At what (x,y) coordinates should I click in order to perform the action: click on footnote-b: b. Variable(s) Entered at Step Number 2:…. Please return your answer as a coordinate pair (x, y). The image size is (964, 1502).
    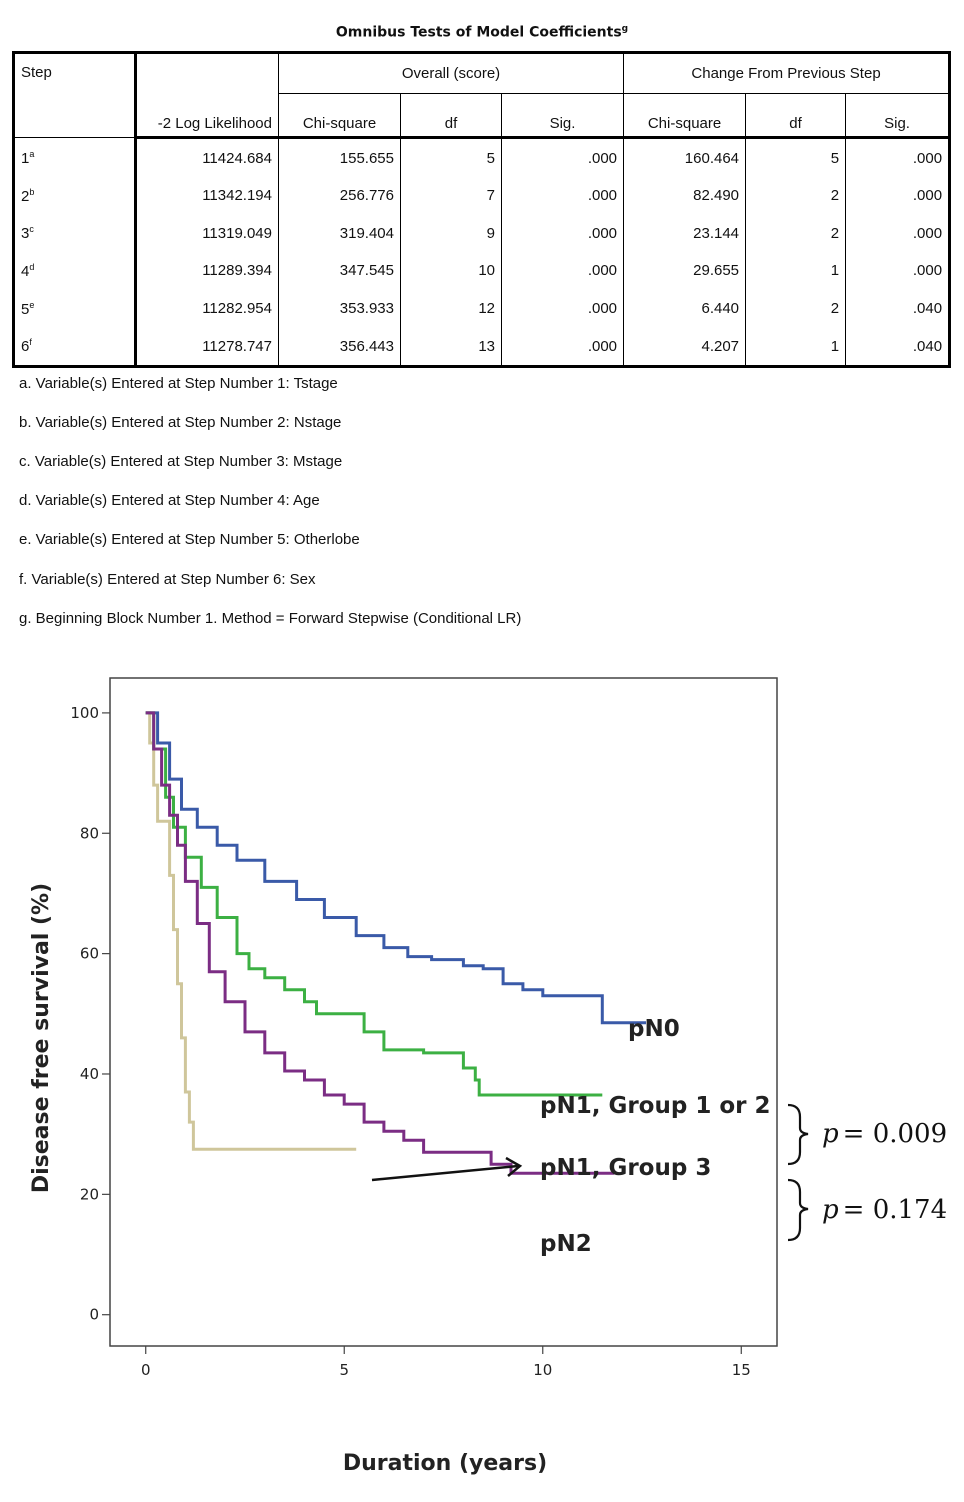
    Looking at the image, I should click on (180, 422).